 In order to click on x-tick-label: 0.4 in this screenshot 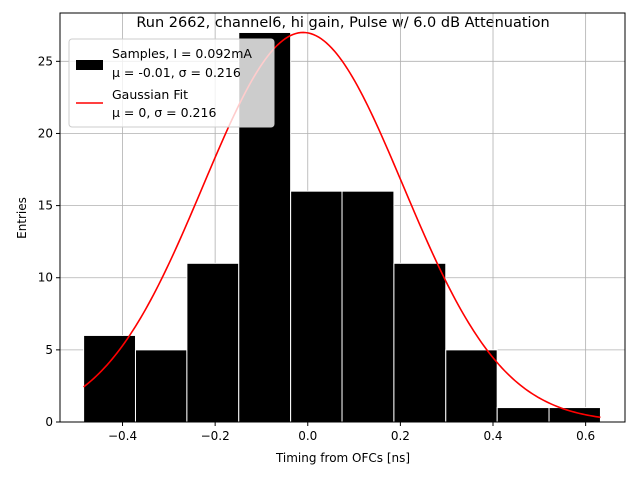, I will do `click(492, 436)`.